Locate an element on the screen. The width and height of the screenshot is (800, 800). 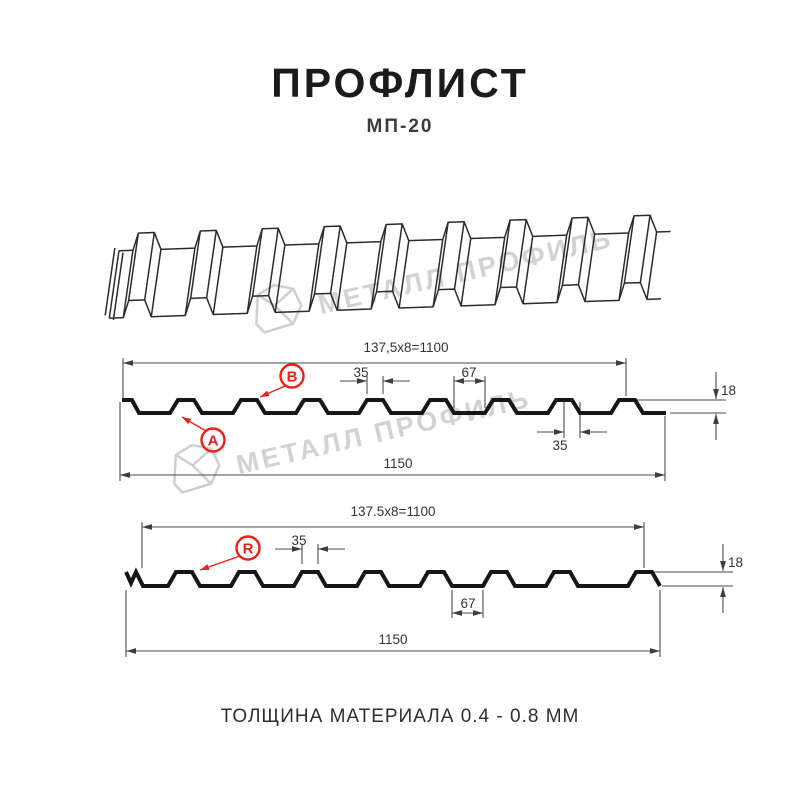
dim-covered-width: 137.5x8=1100 is located at coordinates (393, 511).